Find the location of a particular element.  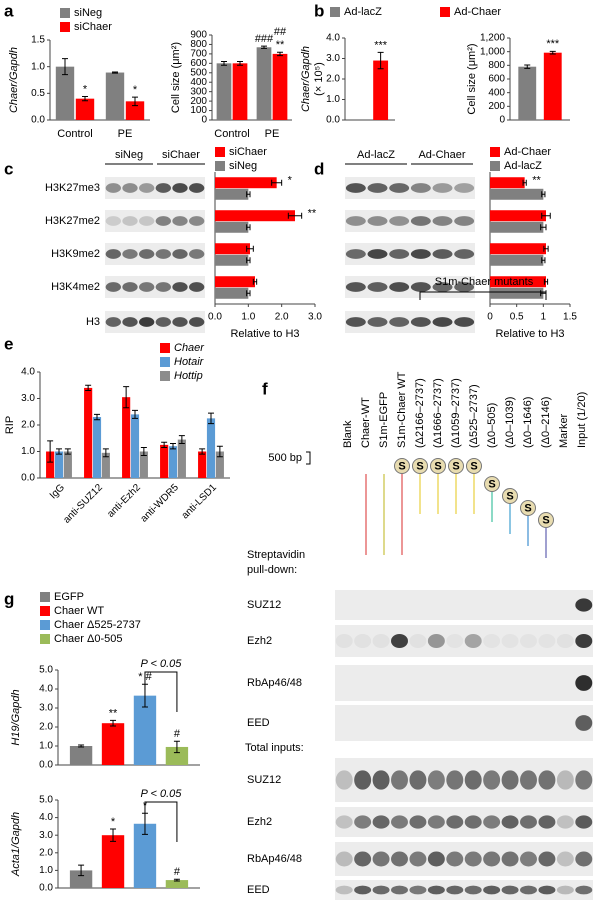

row-label: H3K4me2 is located at coordinates (75, 287).